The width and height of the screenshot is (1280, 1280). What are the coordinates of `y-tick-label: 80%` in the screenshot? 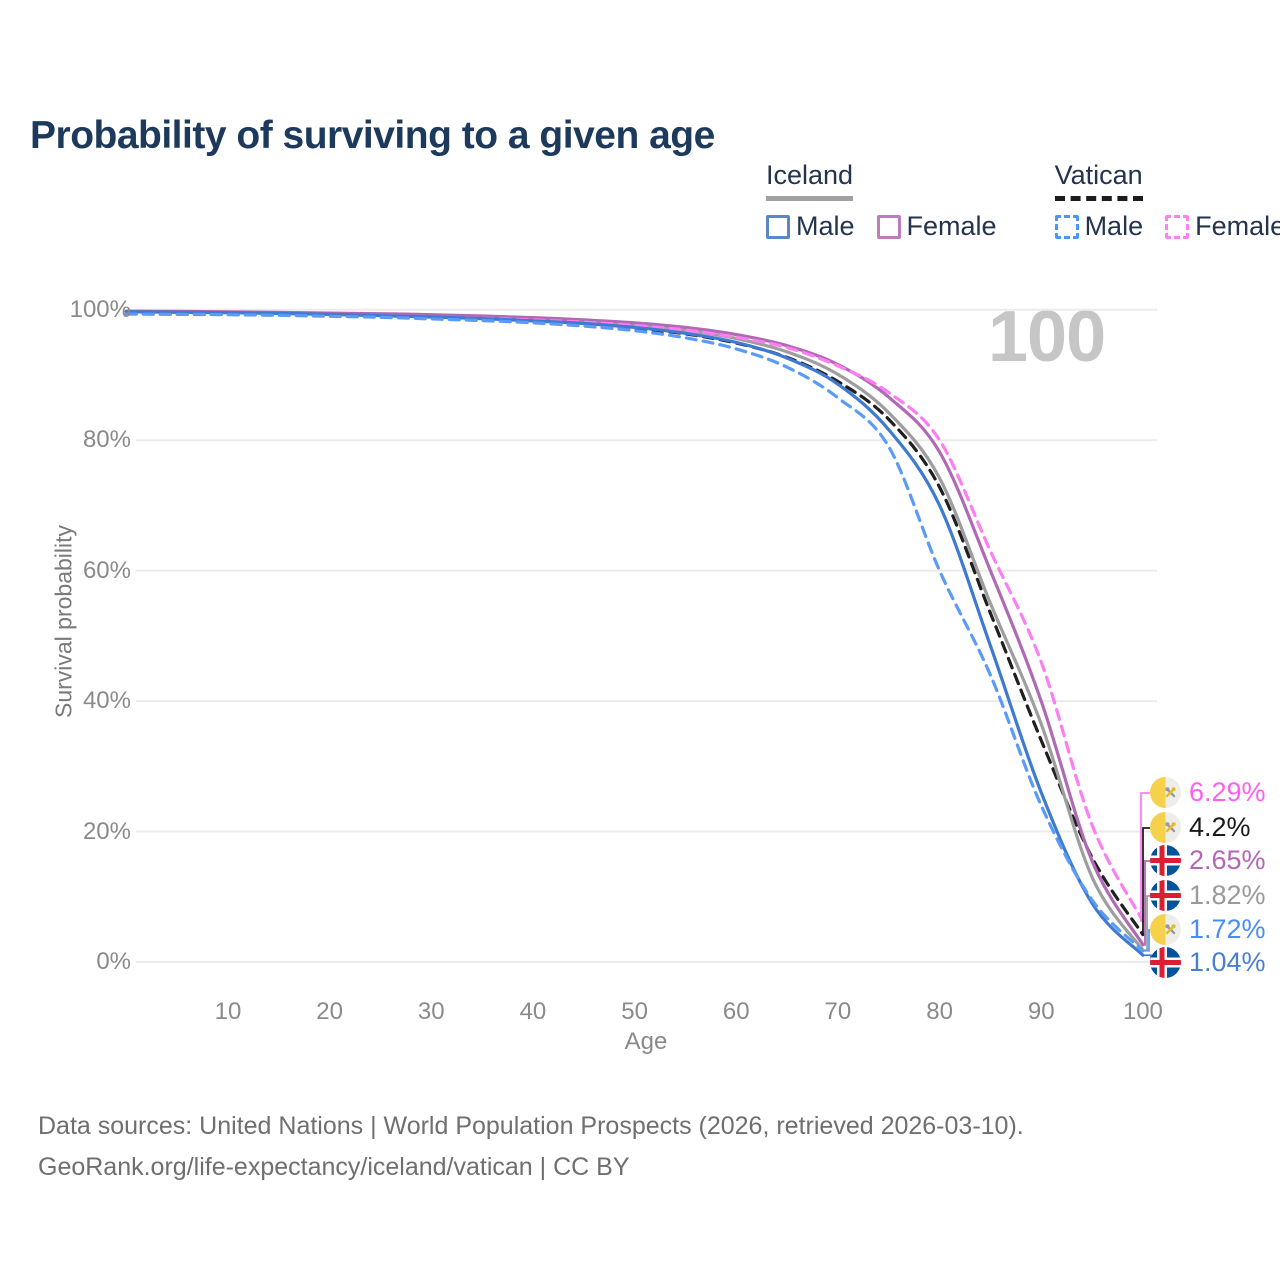 It's located at (106, 440).